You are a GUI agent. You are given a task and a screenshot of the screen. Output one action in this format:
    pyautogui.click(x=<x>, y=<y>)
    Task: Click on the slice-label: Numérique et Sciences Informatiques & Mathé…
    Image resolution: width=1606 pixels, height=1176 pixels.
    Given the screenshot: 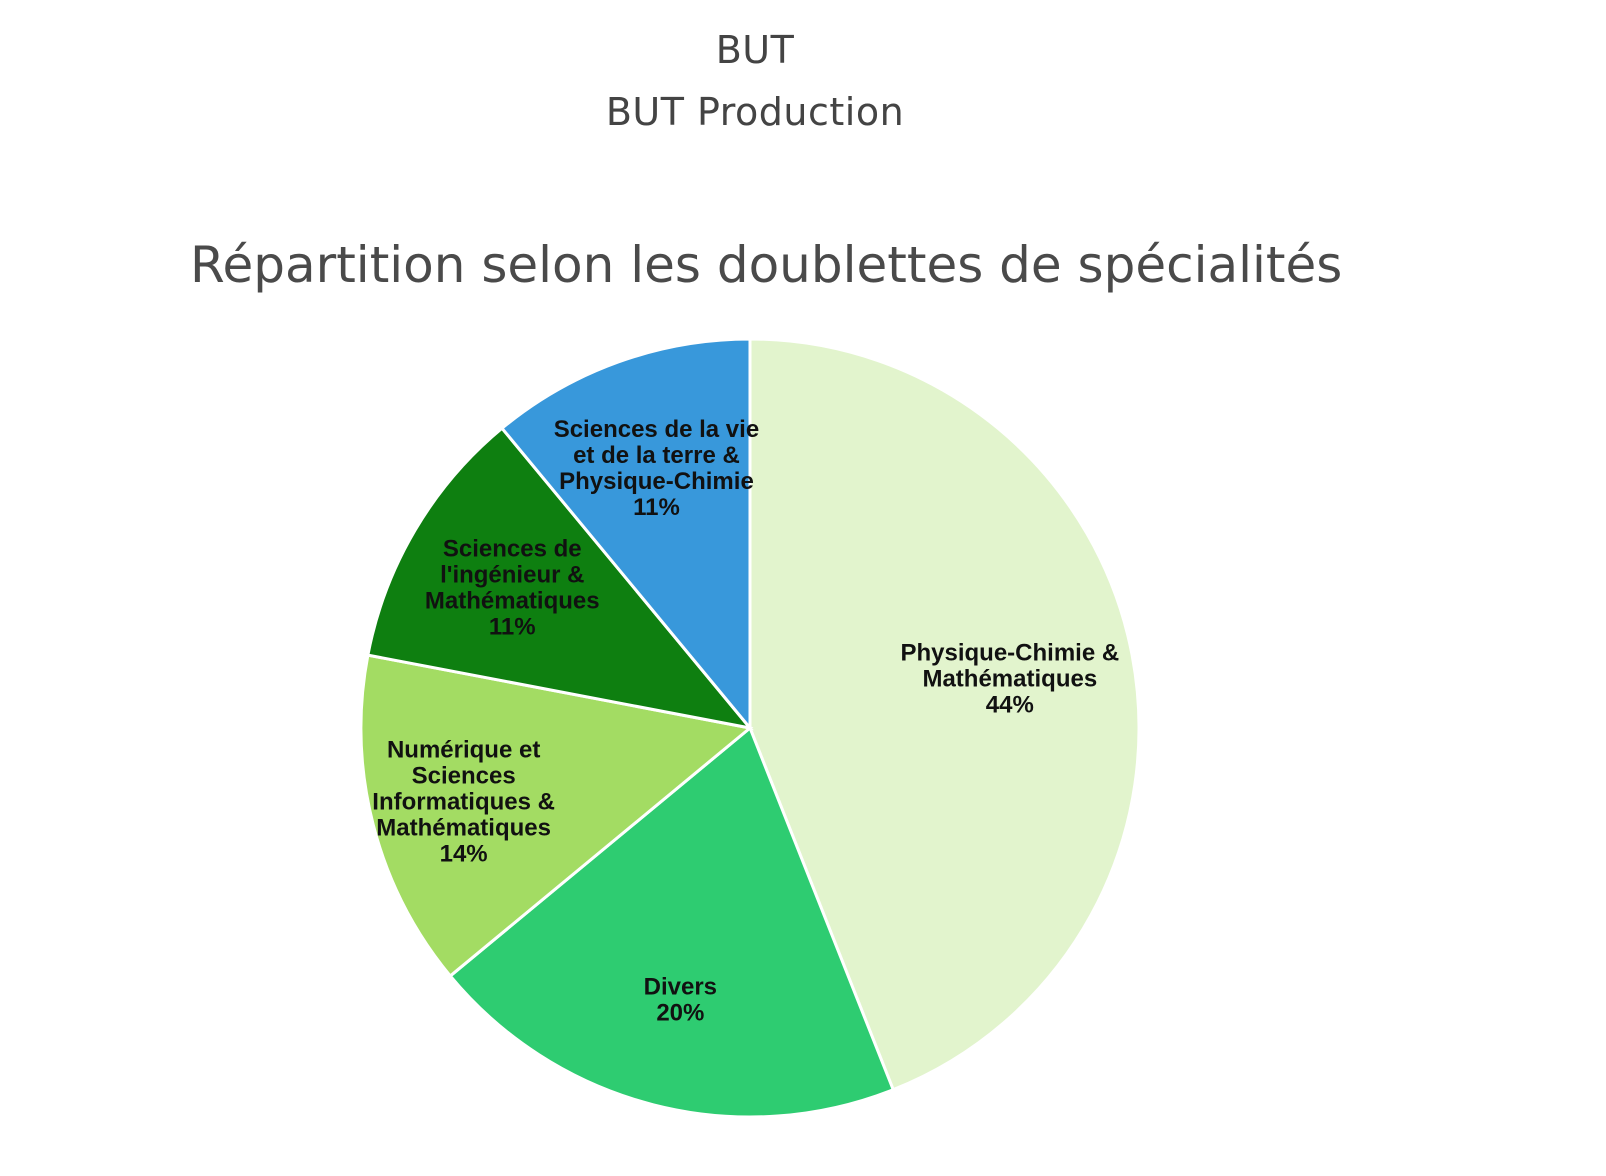 What is the action you would take?
    pyautogui.click(x=463, y=802)
    